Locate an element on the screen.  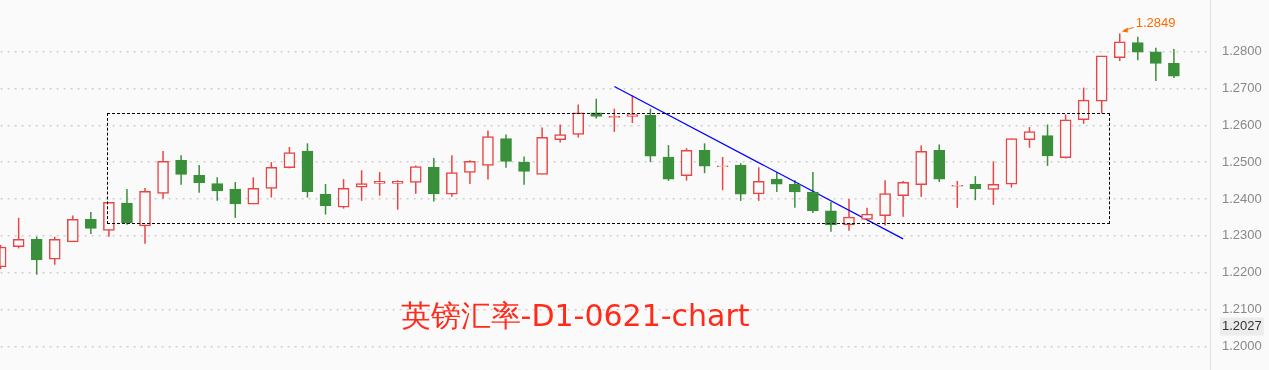
y-tick-label: 1.2600 is located at coordinates (1242, 124).